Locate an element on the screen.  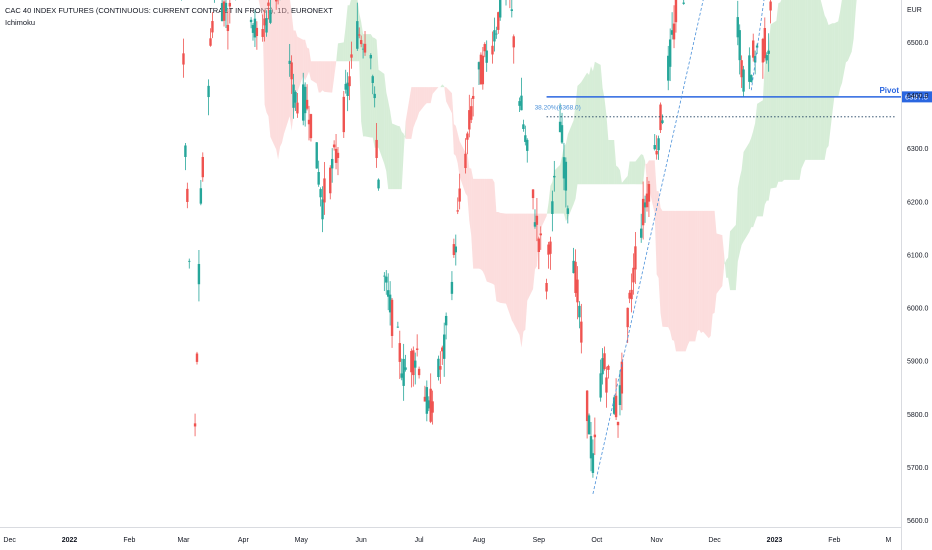
indicator-label: Ichimoku is located at coordinates (20, 22).